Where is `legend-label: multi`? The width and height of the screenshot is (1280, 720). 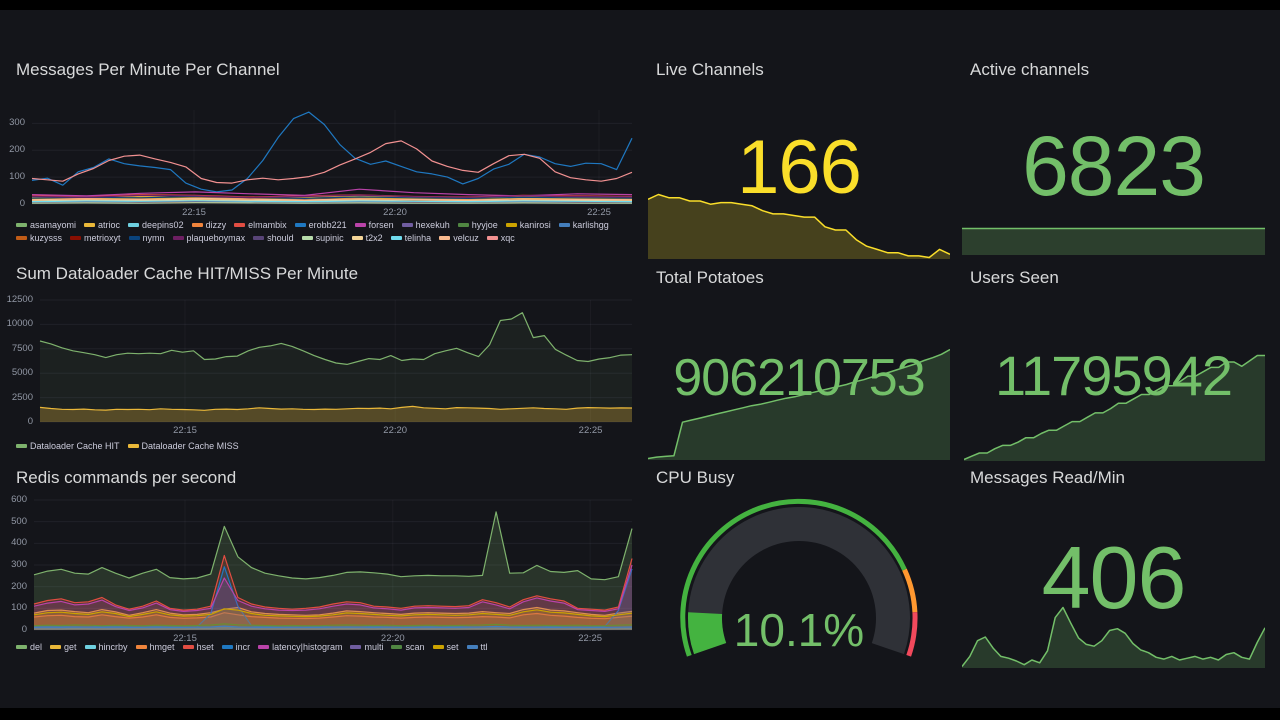 legend-label: multi is located at coordinates (374, 647).